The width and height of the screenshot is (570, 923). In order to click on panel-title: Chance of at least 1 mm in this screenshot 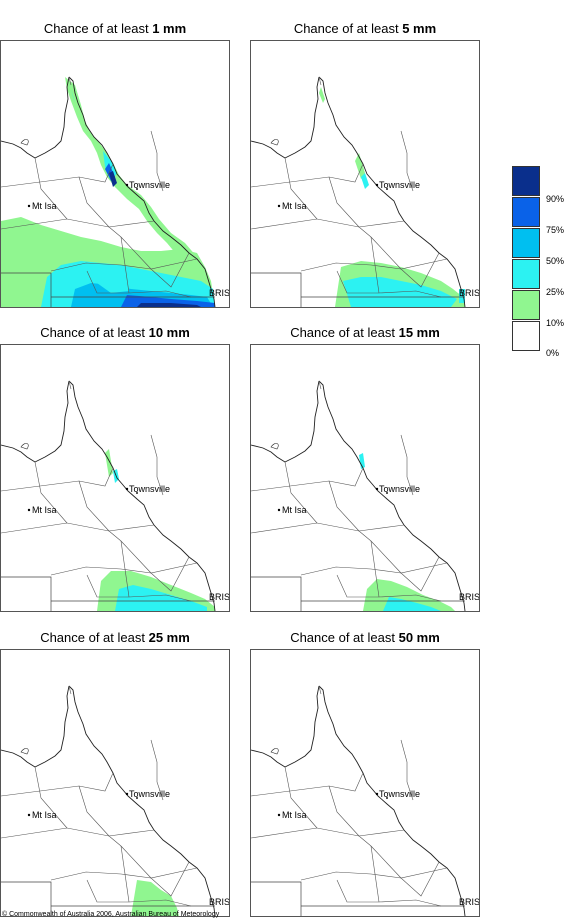, I will do `click(115, 28)`.